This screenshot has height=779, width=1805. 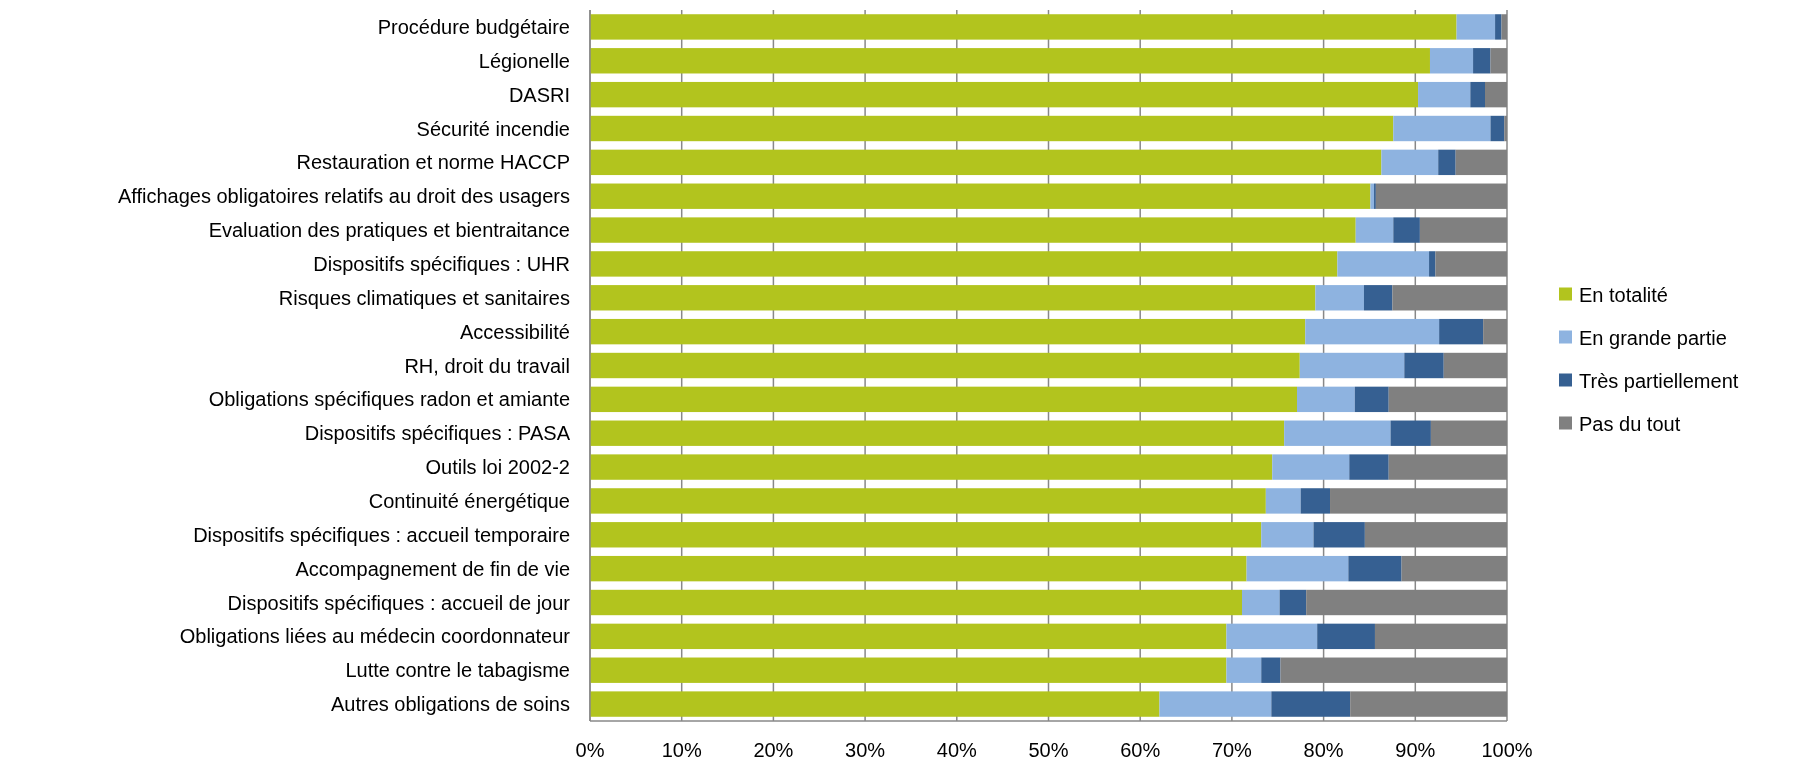 What do you see at coordinates (493, 128) in the screenshot?
I see `y-tick-label: Sécurité incendie` at bounding box center [493, 128].